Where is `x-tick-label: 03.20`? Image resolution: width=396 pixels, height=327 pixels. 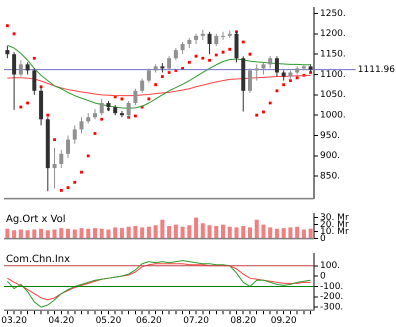
x-tick-label: 03.20 is located at coordinates (14, 321).